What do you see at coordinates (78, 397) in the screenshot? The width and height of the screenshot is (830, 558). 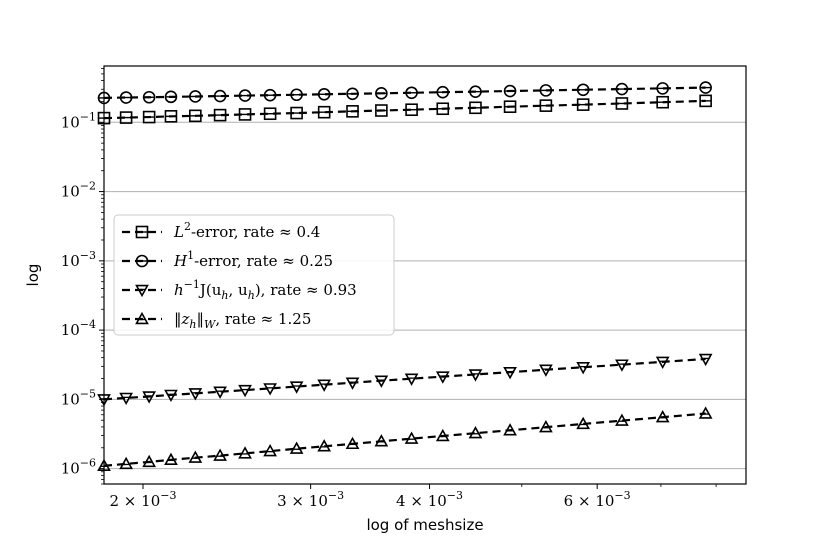 I see `y-tick-label: 10⁻⁵` at bounding box center [78, 397].